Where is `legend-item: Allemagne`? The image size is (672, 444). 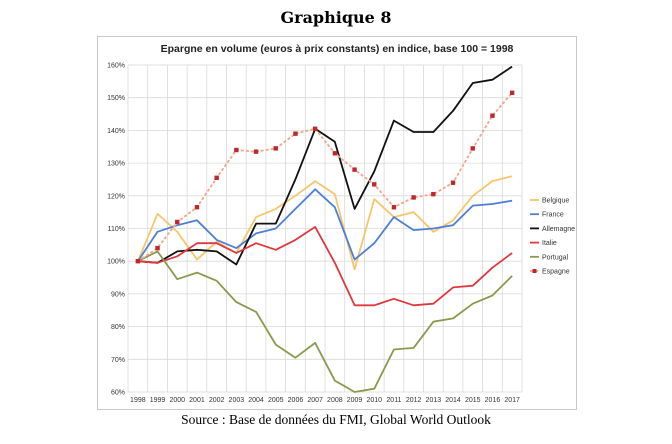
legend-item: Allemagne is located at coordinates (552, 229).